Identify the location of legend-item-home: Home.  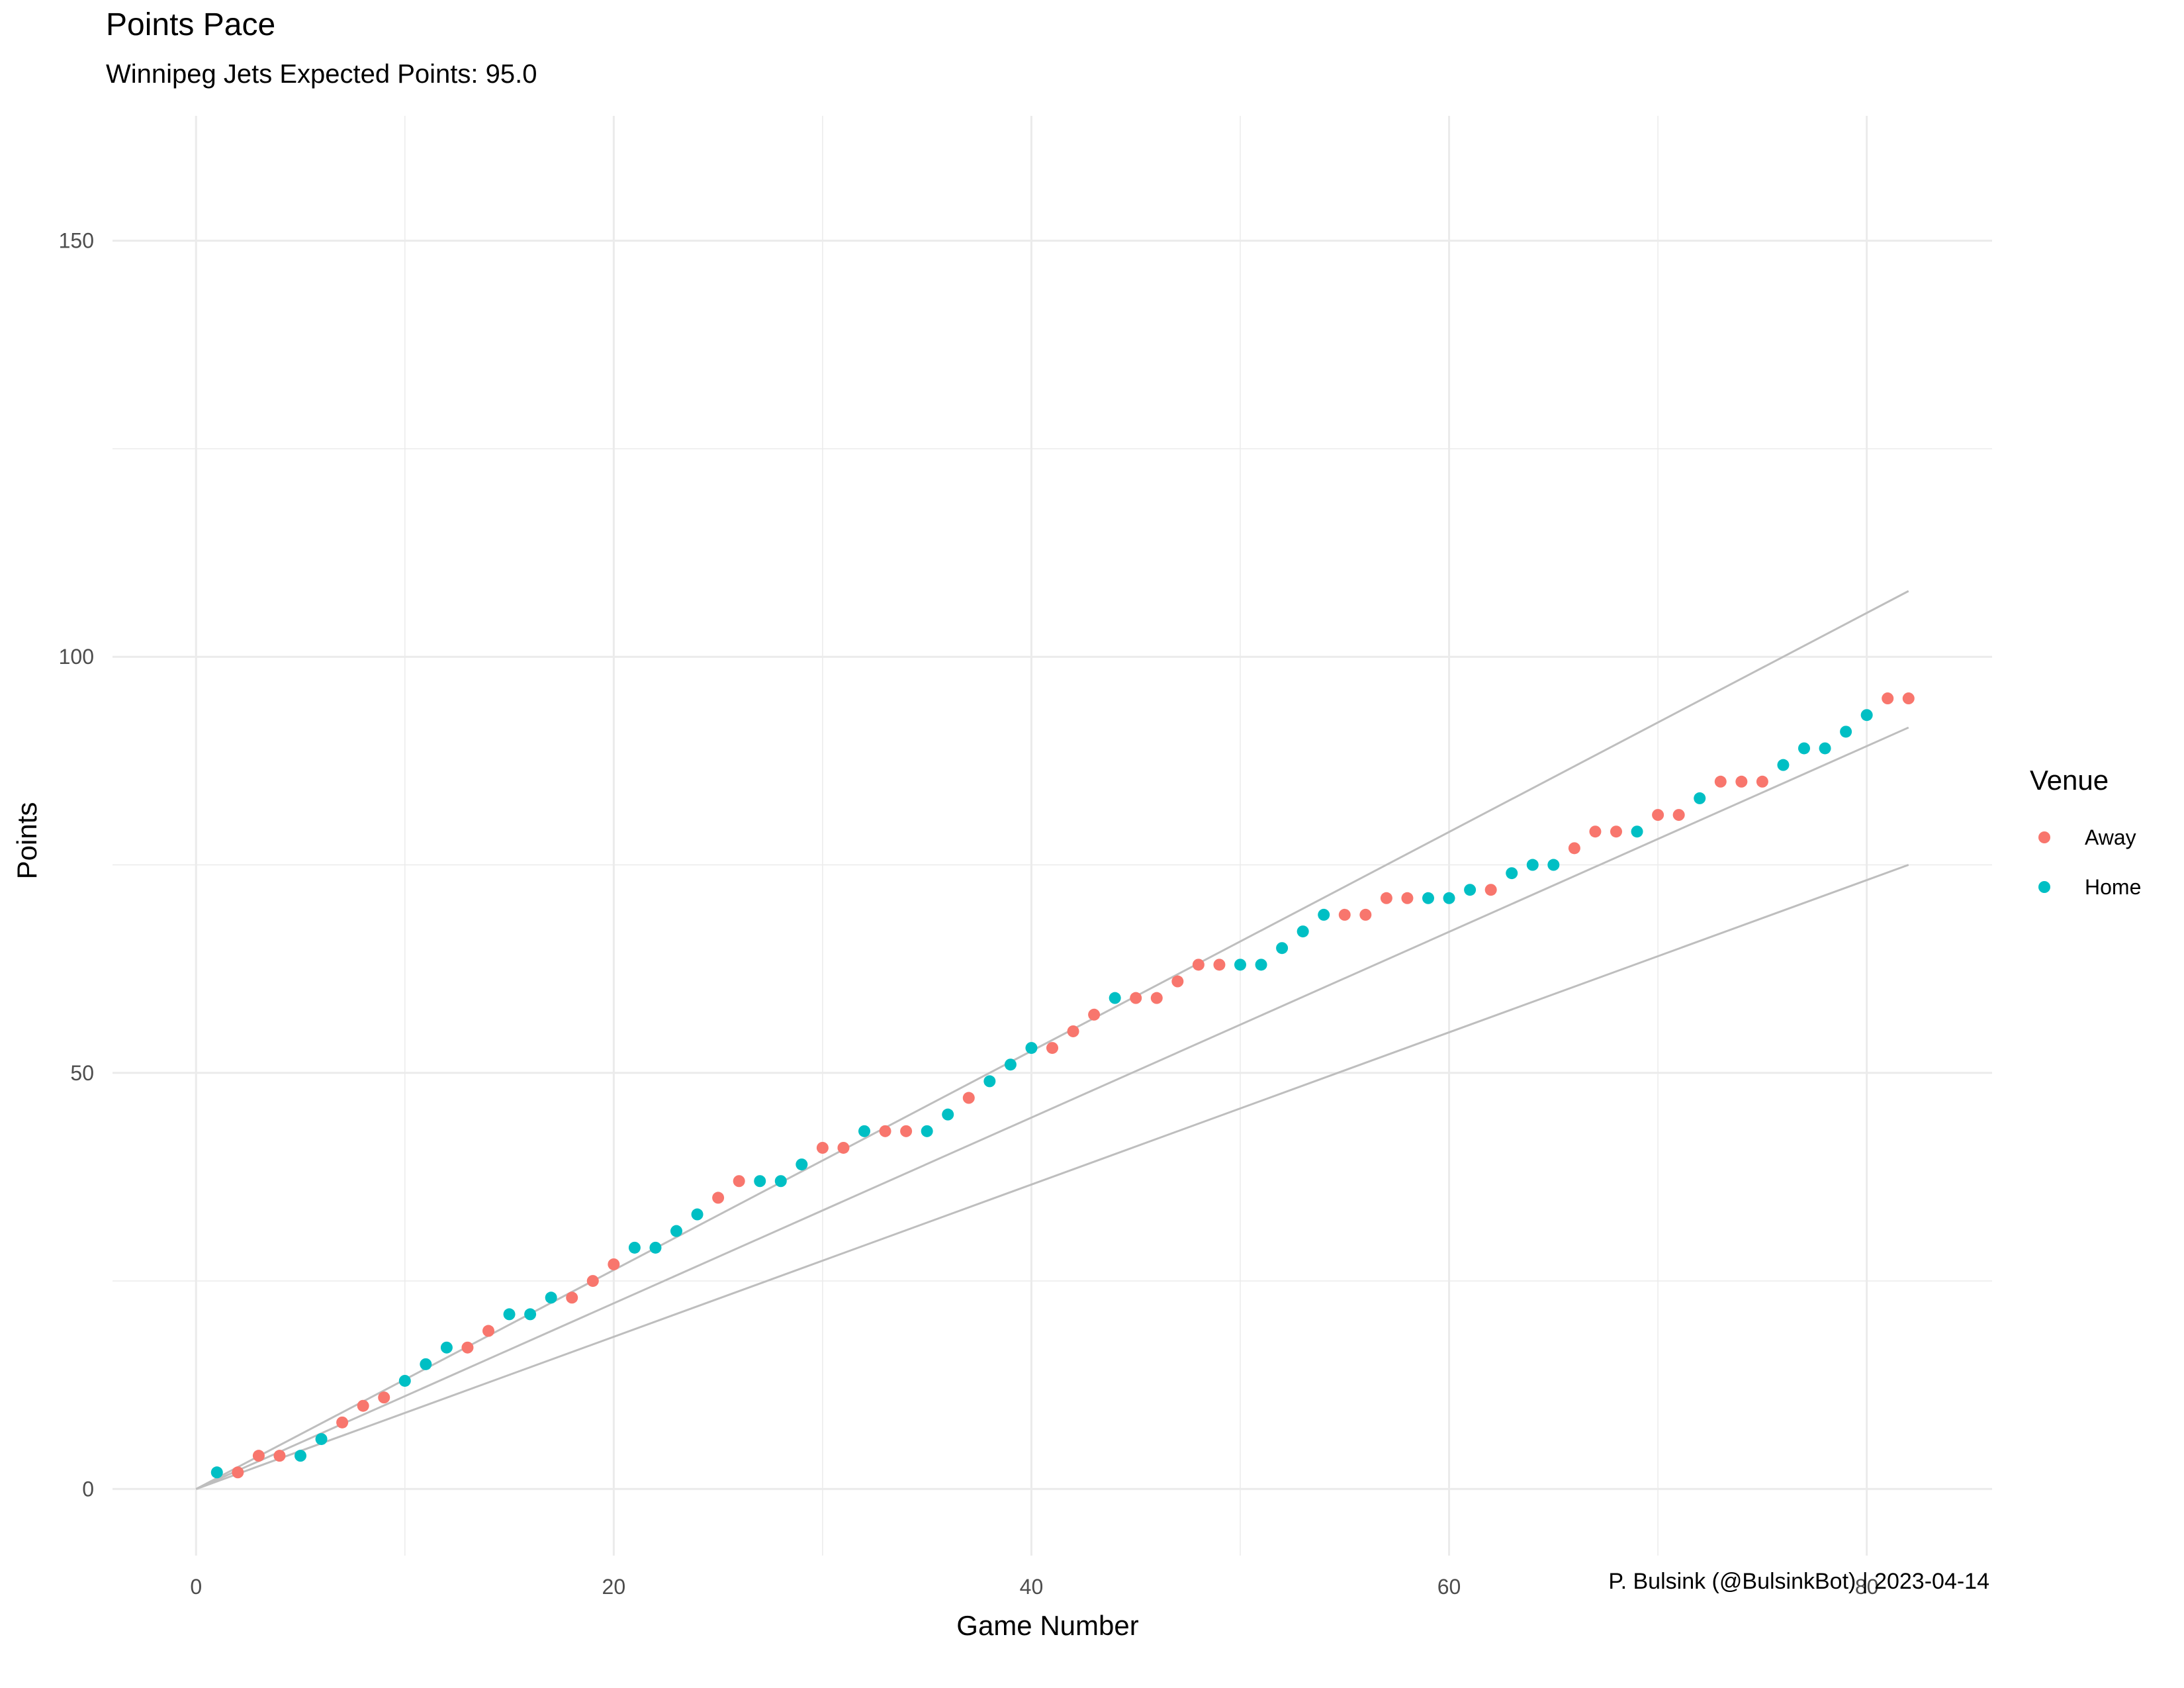
(2089, 887).